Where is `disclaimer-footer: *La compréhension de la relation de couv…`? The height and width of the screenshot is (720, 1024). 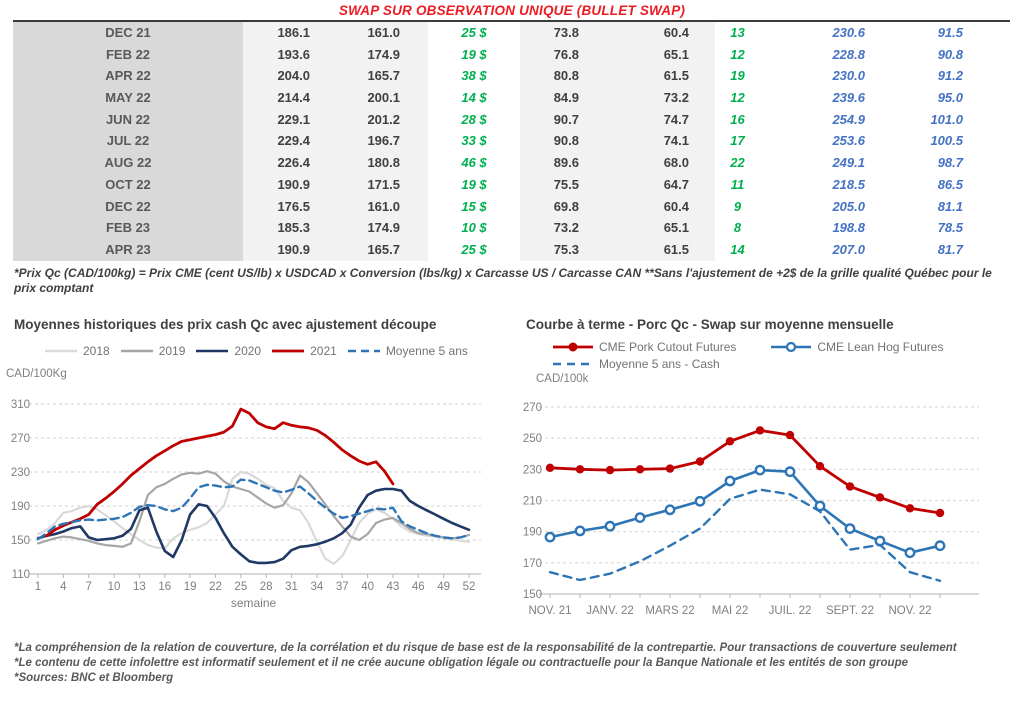 disclaimer-footer: *La compréhension de la relation de couv… is located at coordinates (519, 663).